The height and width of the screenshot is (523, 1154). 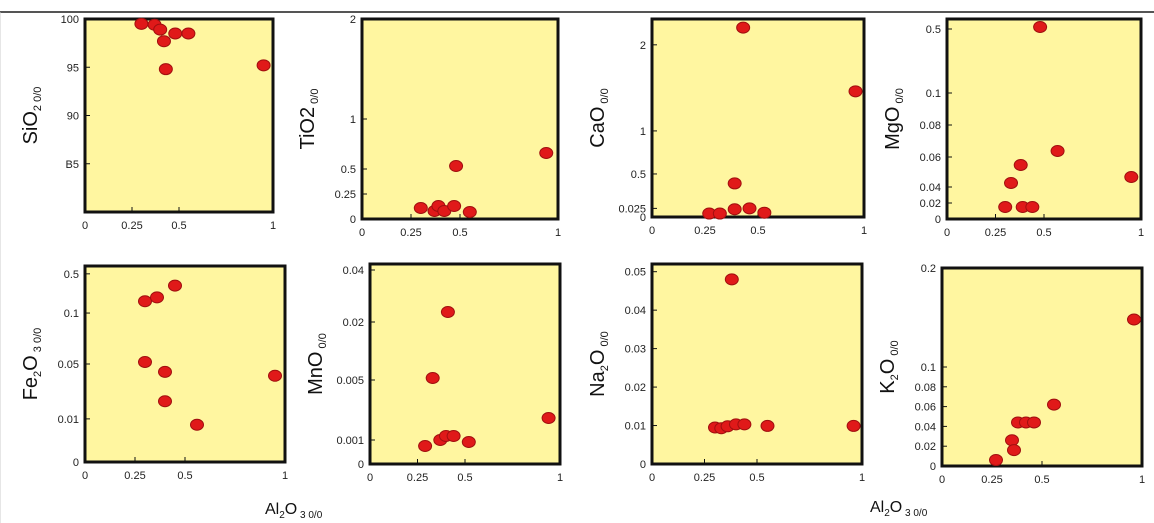 What do you see at coordinates (1042, 367) in the screenshot?
I see `k2o-plot-area` at bounding box center [1042, 367].